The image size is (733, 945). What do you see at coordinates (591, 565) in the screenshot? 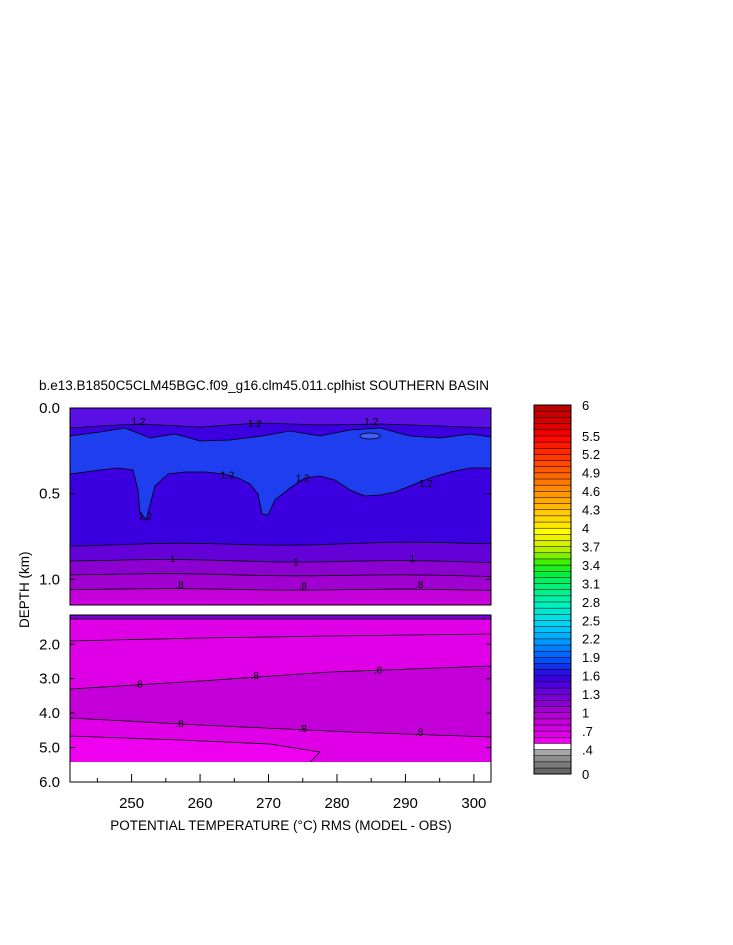
I see `colorbar-label: 3.4` at bounding box center [591, 565].